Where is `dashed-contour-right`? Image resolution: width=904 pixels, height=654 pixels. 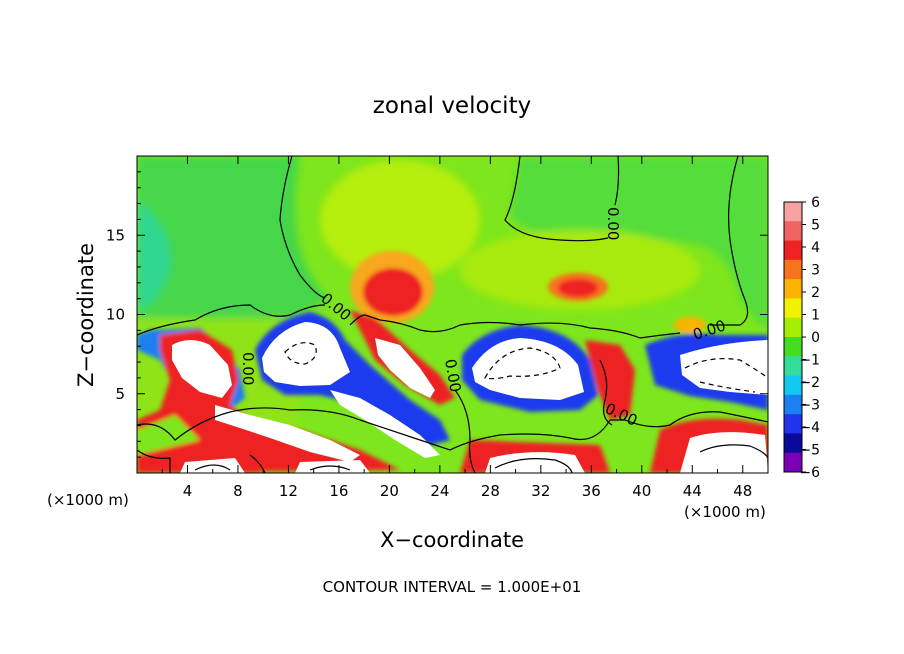
dashed-contour-right is located at coordinates (726, 375).